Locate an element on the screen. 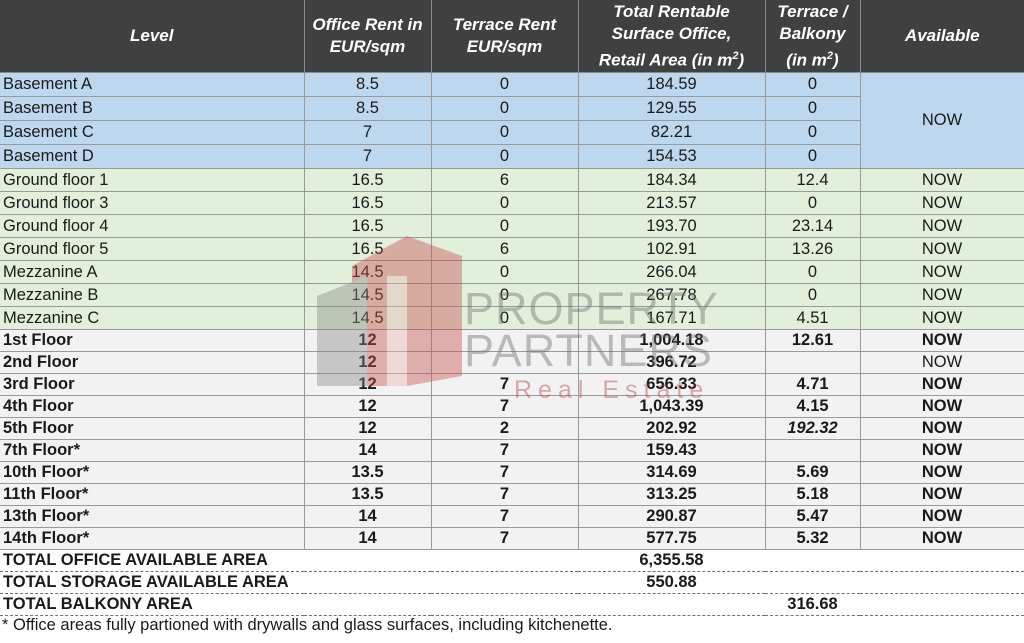 This screenshot has width=1024, height=643. surface-cell: 266.04 is located at coordinates (672, 272).